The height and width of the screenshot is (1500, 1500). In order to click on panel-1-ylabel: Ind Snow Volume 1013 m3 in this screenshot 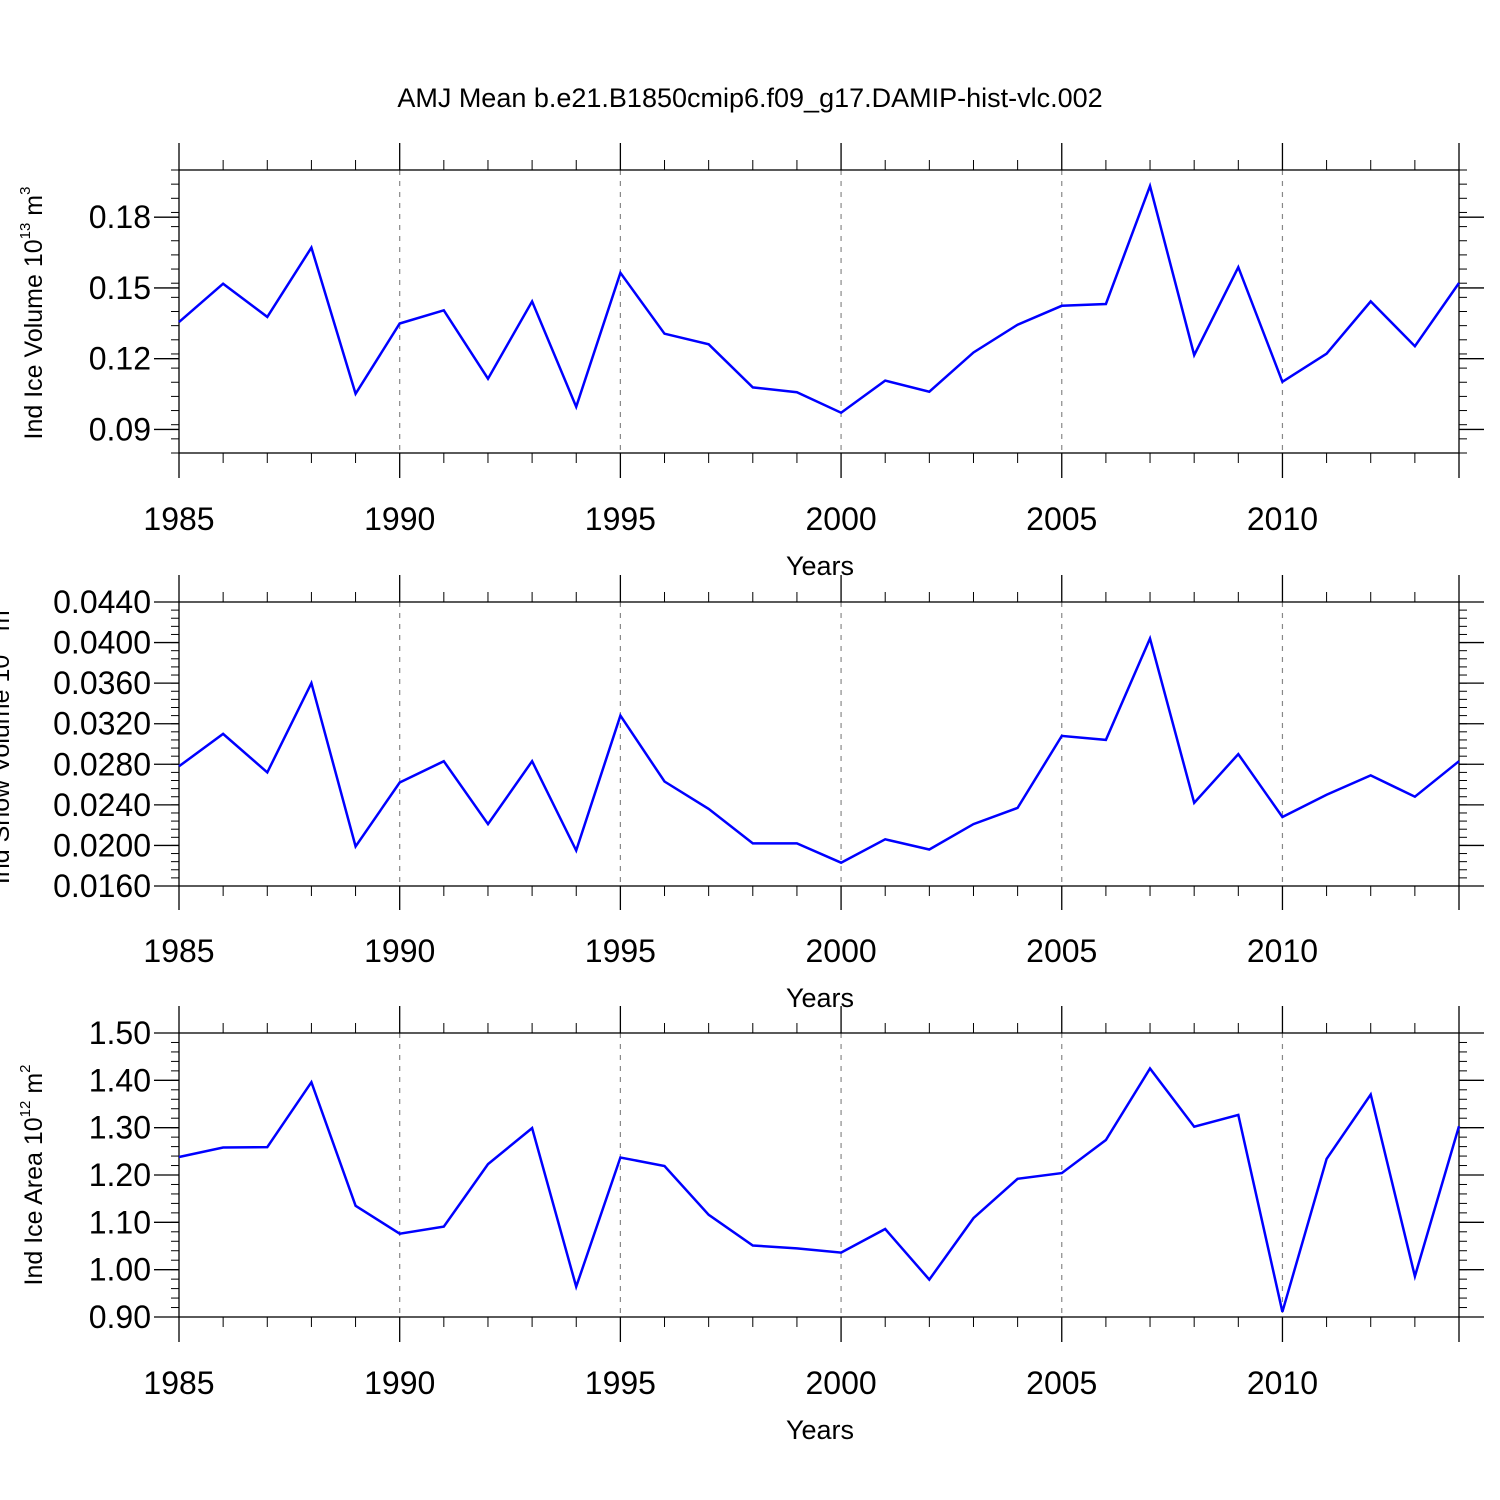, I will do `click(7, 743)`.